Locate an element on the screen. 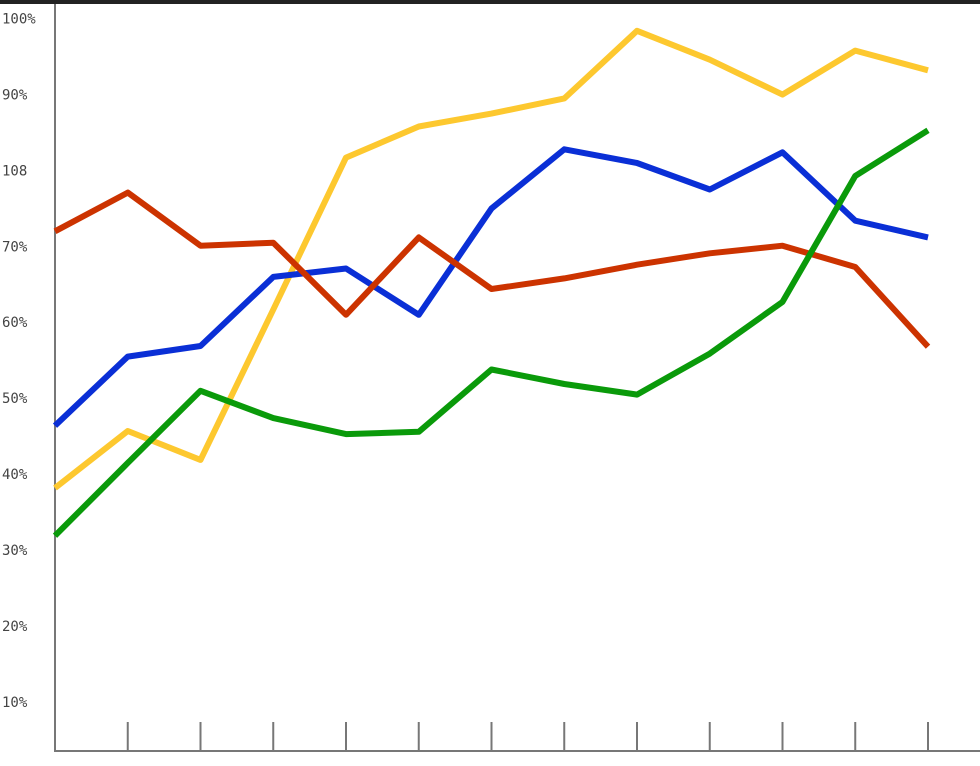 The width and height of the screenshot is (980, 766). y-tick-label: 40% is located at coordinates (15, 475).